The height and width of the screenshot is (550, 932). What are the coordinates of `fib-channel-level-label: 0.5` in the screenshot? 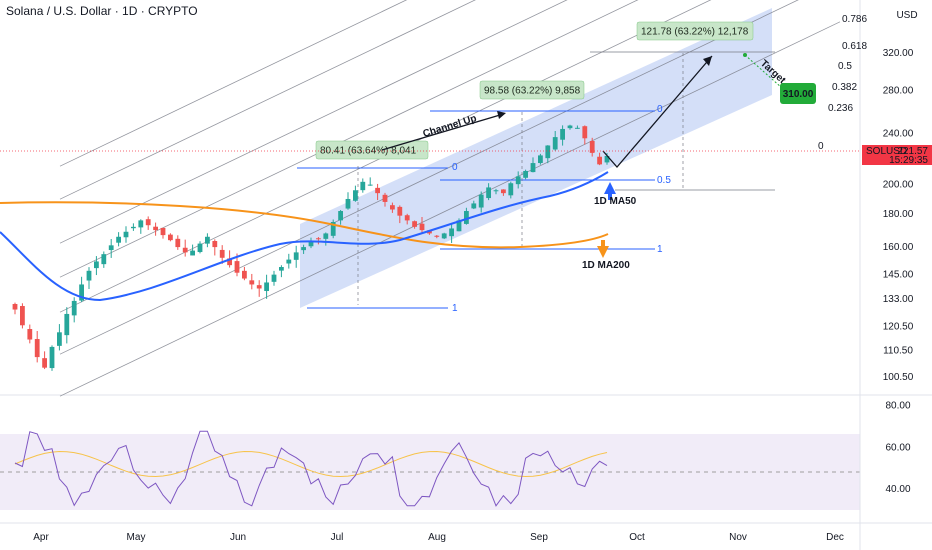 It's located at (845, 66).